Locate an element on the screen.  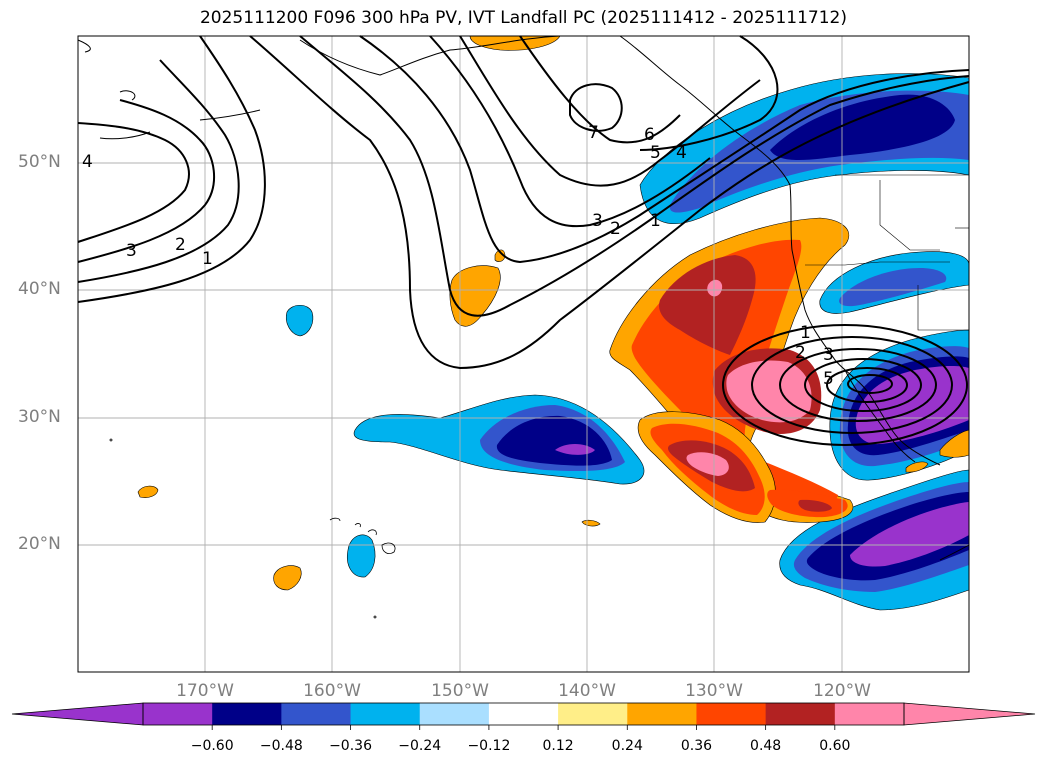
colorbar-over-arrow is located at coordinates (969, 714).